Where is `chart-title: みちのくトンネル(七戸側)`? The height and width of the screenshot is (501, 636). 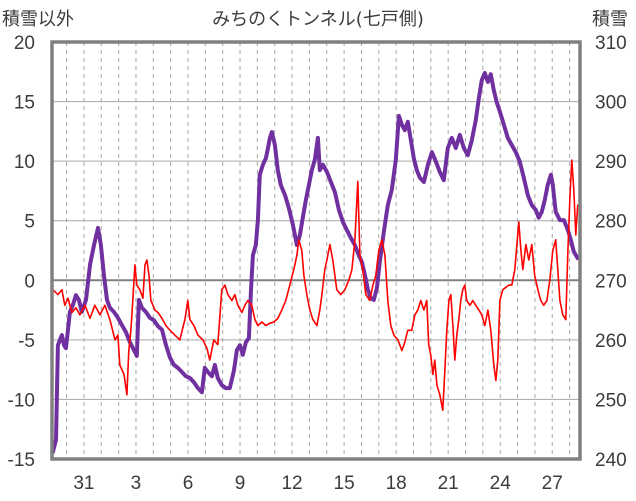 chart-title: みちのくトンネル(七戸側) is located at coordinates (318, 19).